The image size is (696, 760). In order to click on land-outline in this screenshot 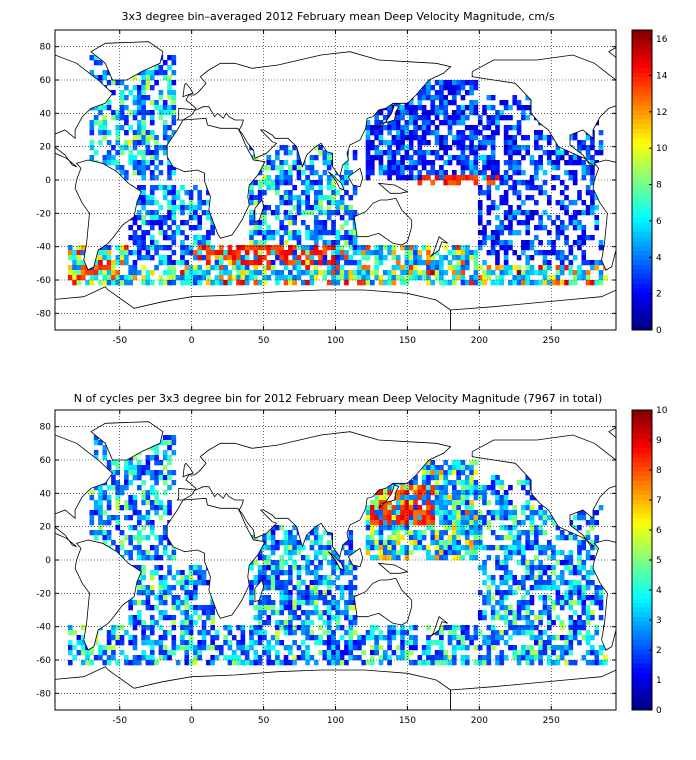, I will do `click(314, 494)`.